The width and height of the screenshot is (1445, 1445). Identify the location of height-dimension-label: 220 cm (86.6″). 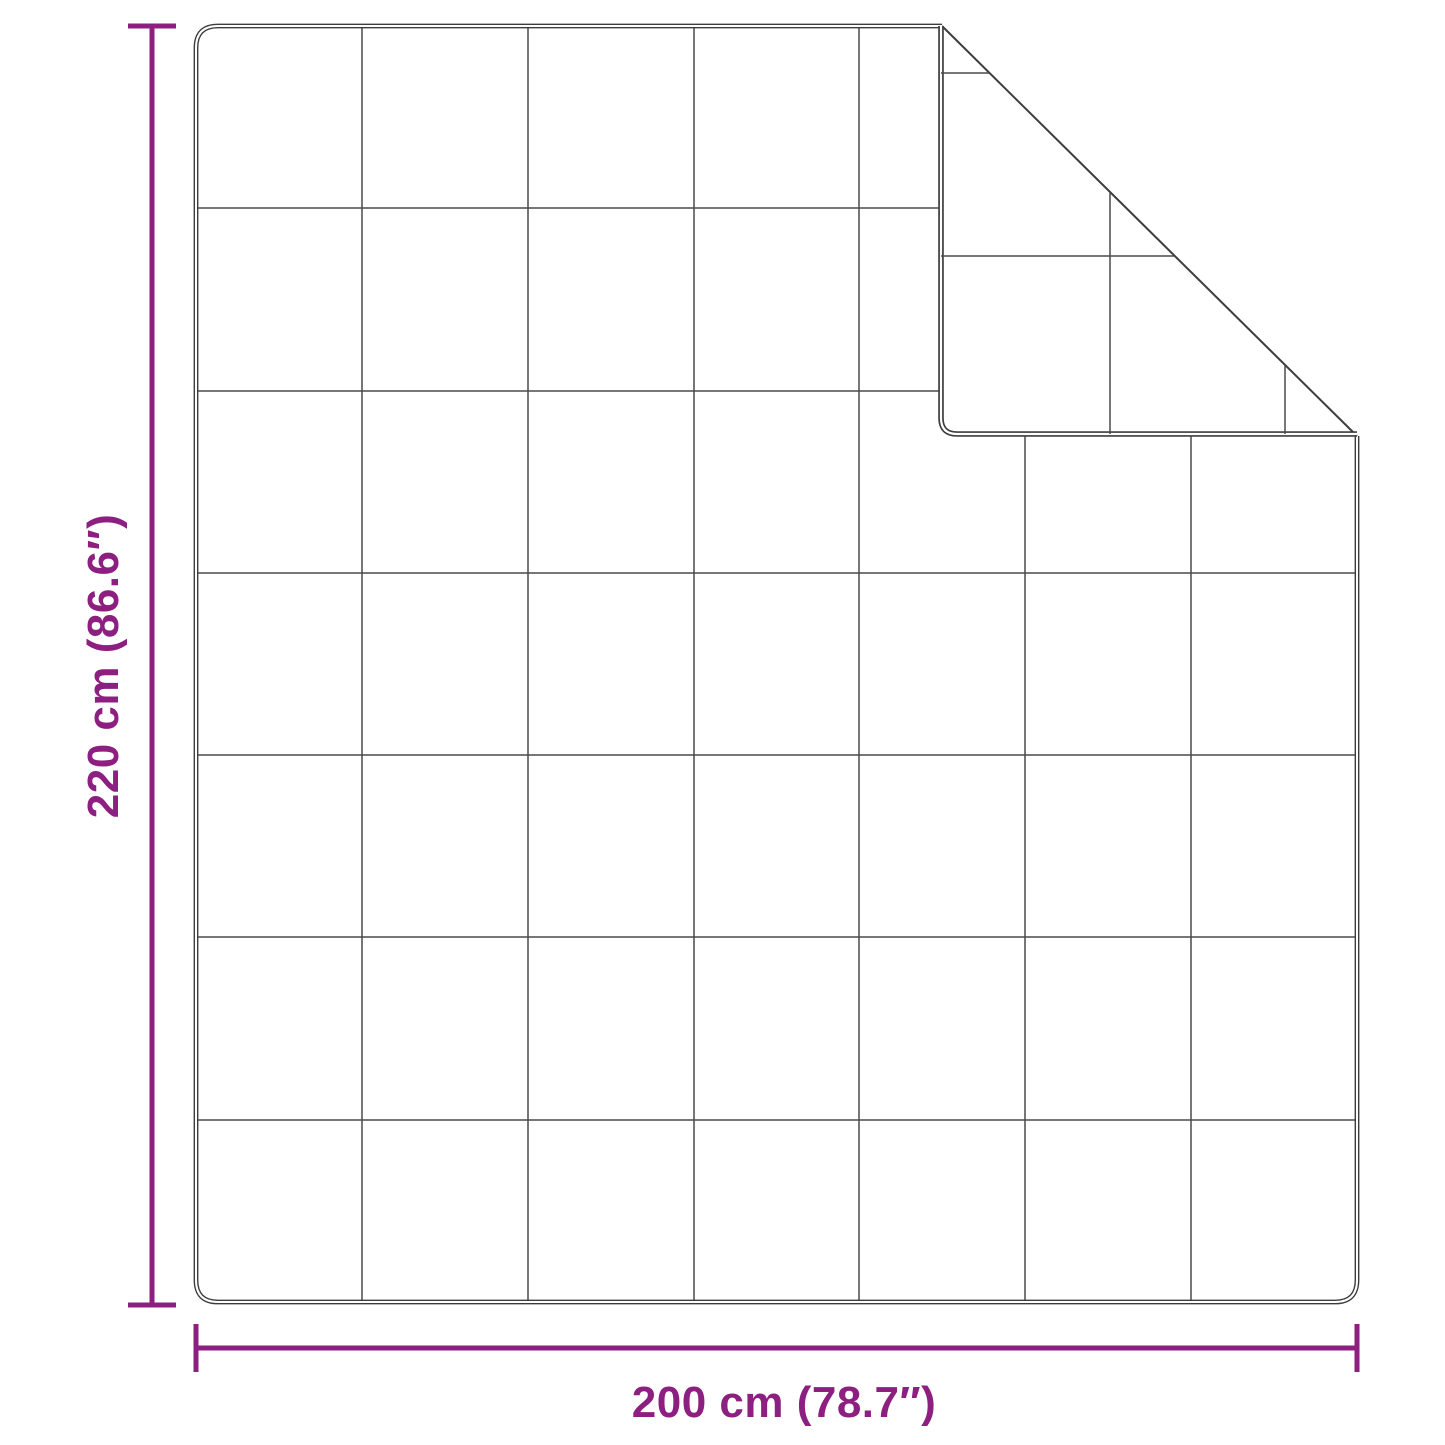
(103, 666).